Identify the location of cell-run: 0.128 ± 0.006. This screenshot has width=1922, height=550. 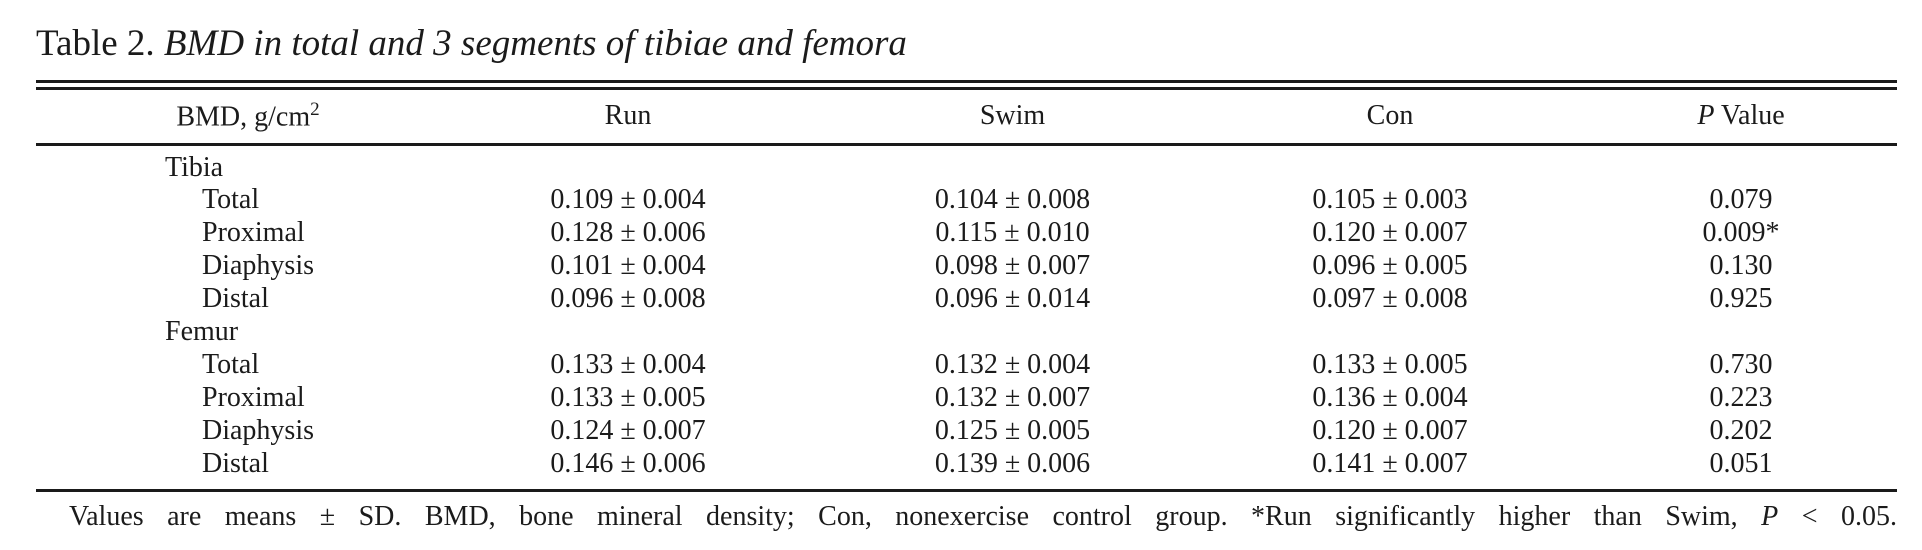
(628, 232).